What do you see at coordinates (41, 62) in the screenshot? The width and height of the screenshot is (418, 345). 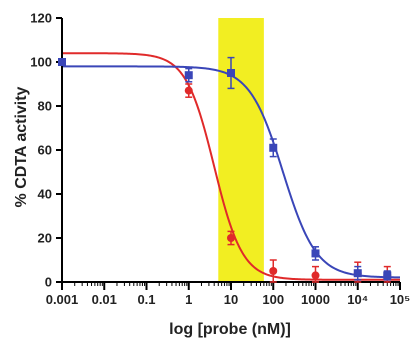 I see `y-tick-label: 100` at bounding box center [41, 62].